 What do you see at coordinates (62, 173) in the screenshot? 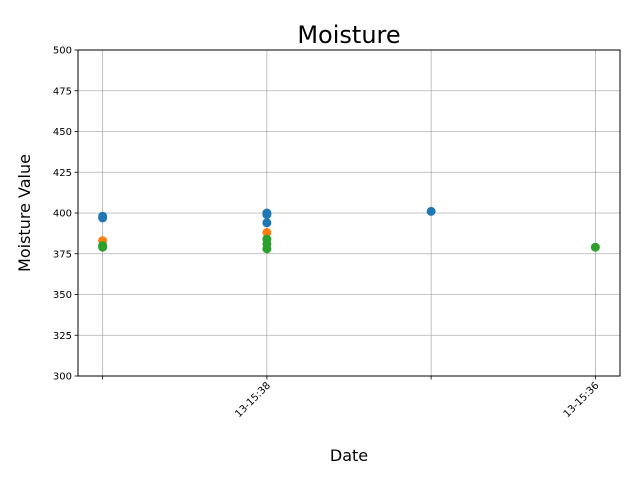
I see `y-tick-label: 425` at bounding box center [62, 173].